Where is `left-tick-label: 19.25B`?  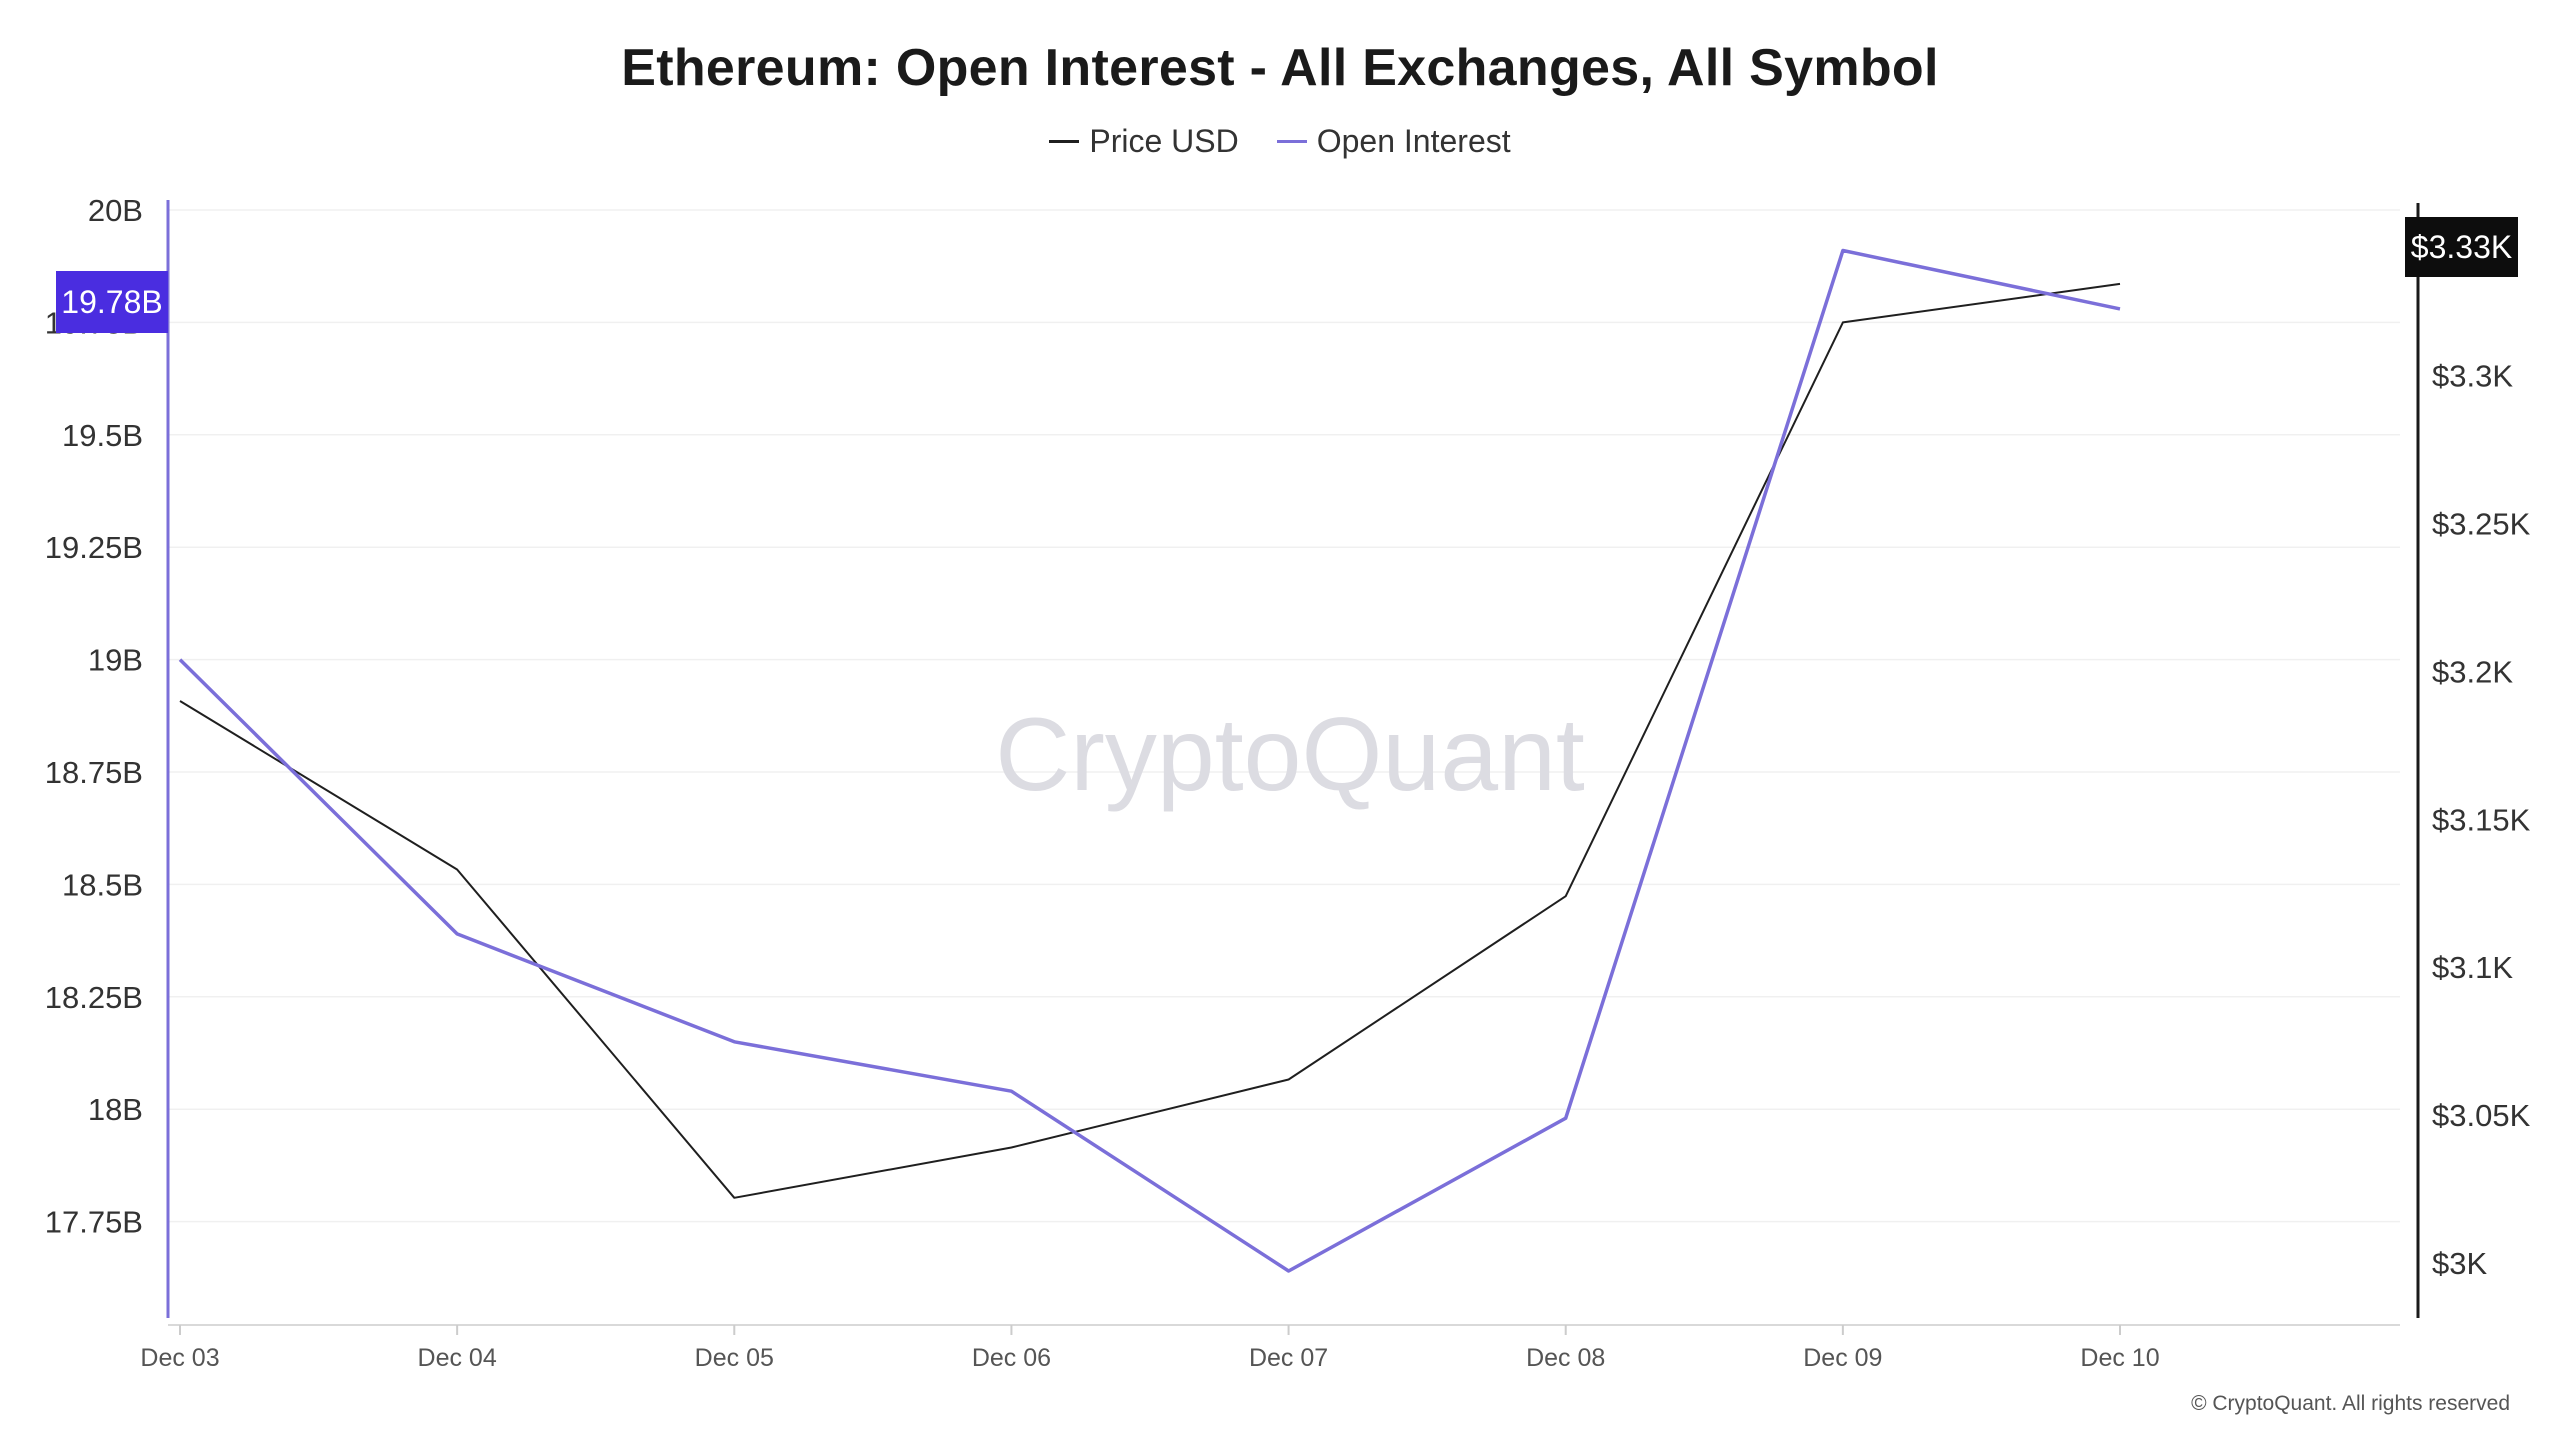 left-tick-label: 19.25B is located at coordinates (94, 547).